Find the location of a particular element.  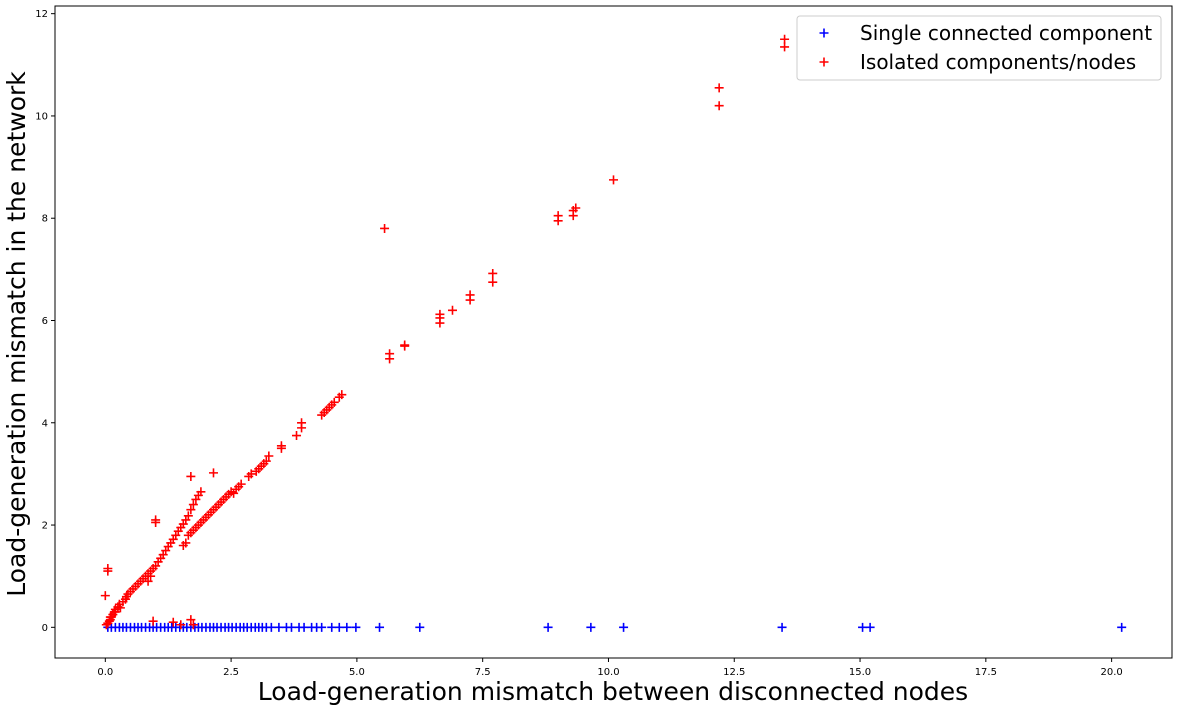

x-tick-label: 7.5 is located at coordinates (483, 672).